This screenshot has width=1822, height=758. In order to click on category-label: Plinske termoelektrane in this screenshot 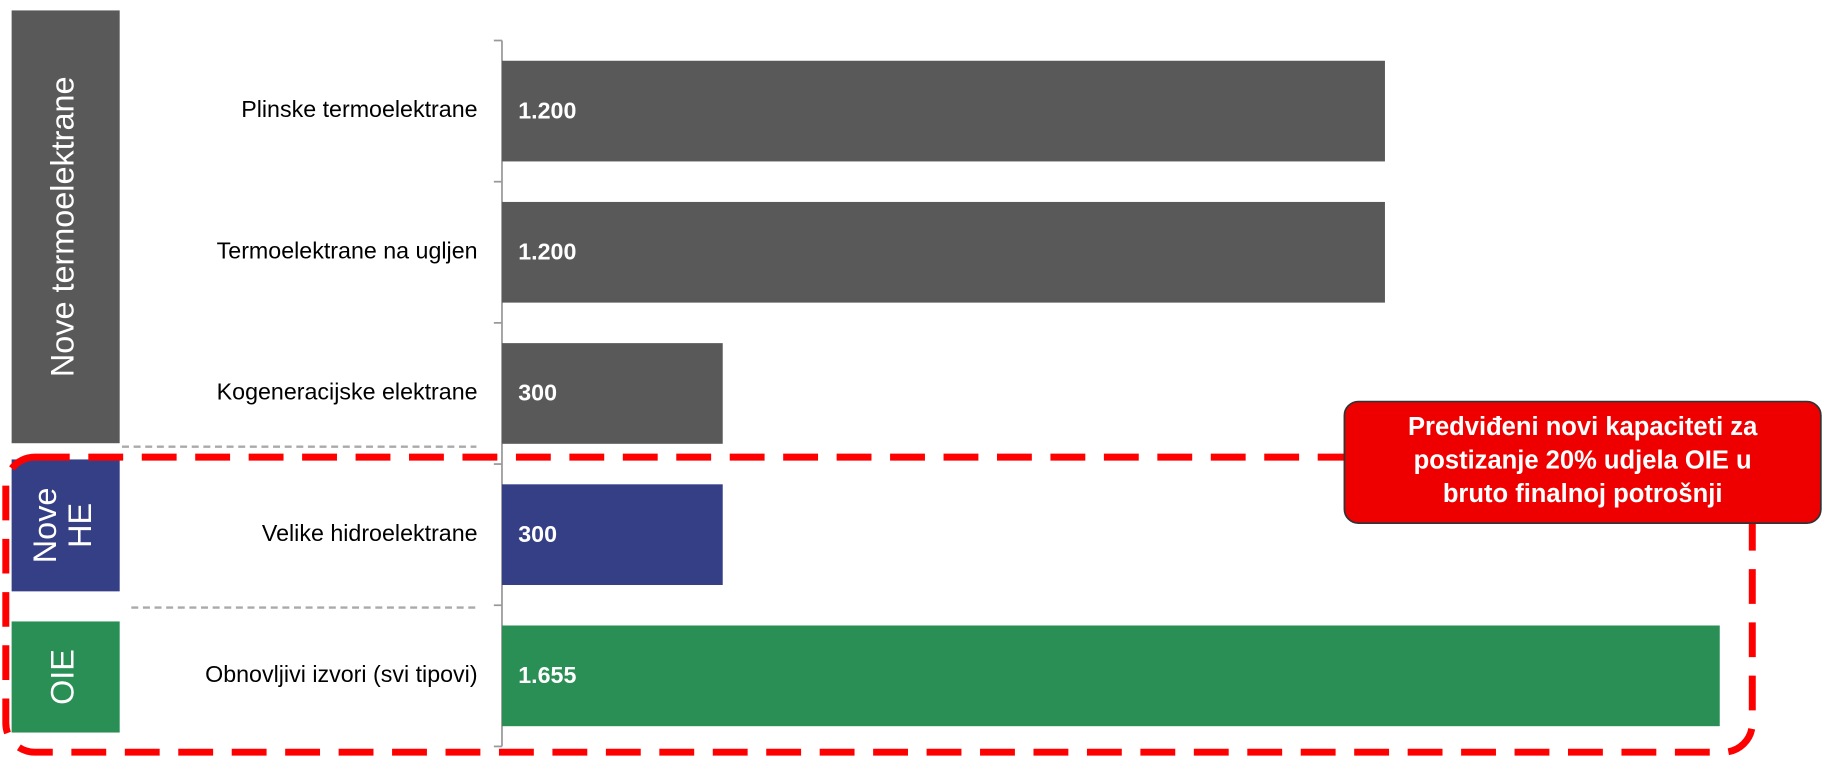, I will do `click(359, 109)`.